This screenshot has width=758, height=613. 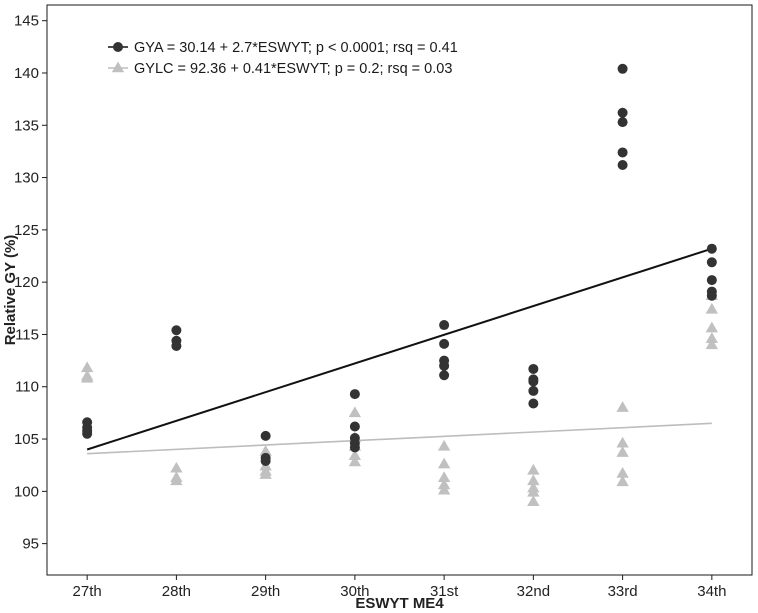 I want to click on gylc-regression-line, so click(x=399, y=438).